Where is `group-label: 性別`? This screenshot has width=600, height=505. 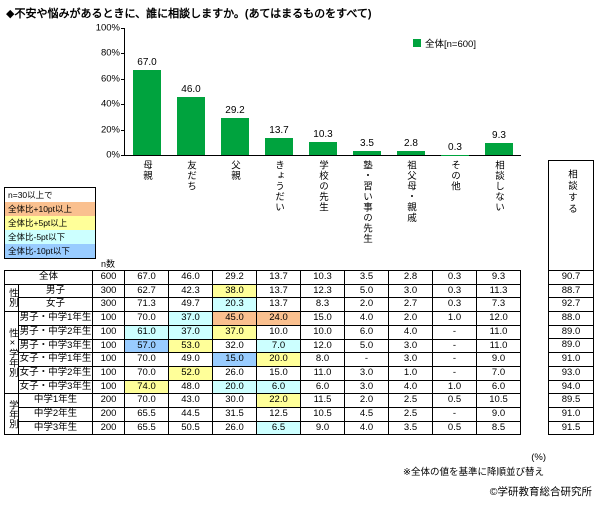 group-label: 性別 is located at coordinates (11, 298).